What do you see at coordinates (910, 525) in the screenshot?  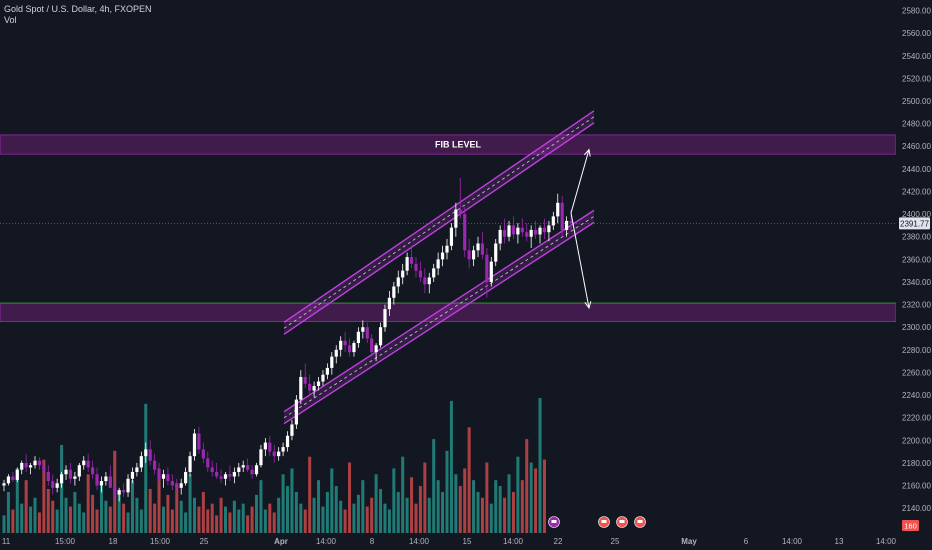 I see `volume-badge` at bounding box center [910, 525].